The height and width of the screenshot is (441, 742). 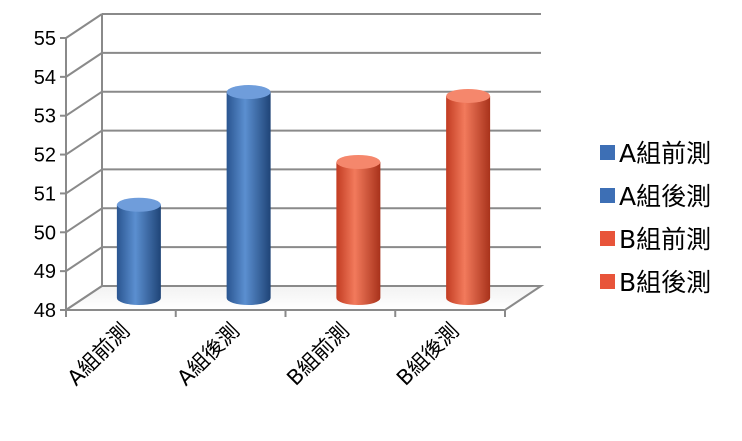 What do you see at coordinates (318, 355) in the screenshot?
I see `x-category-label: B組前測` at bounding box center [318, 355].